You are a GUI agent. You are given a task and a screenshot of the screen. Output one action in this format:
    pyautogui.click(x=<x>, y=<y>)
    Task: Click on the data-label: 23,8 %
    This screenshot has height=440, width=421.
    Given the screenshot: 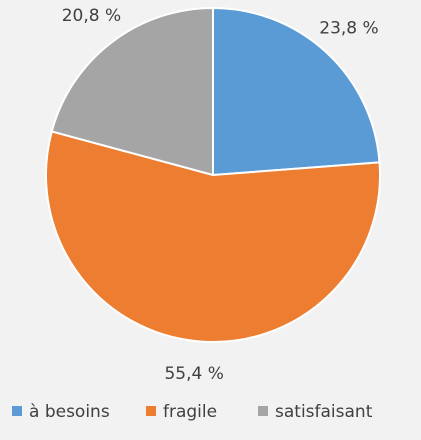 What is the action you would take?
    pyautogui.click(x=348, y=28)
    